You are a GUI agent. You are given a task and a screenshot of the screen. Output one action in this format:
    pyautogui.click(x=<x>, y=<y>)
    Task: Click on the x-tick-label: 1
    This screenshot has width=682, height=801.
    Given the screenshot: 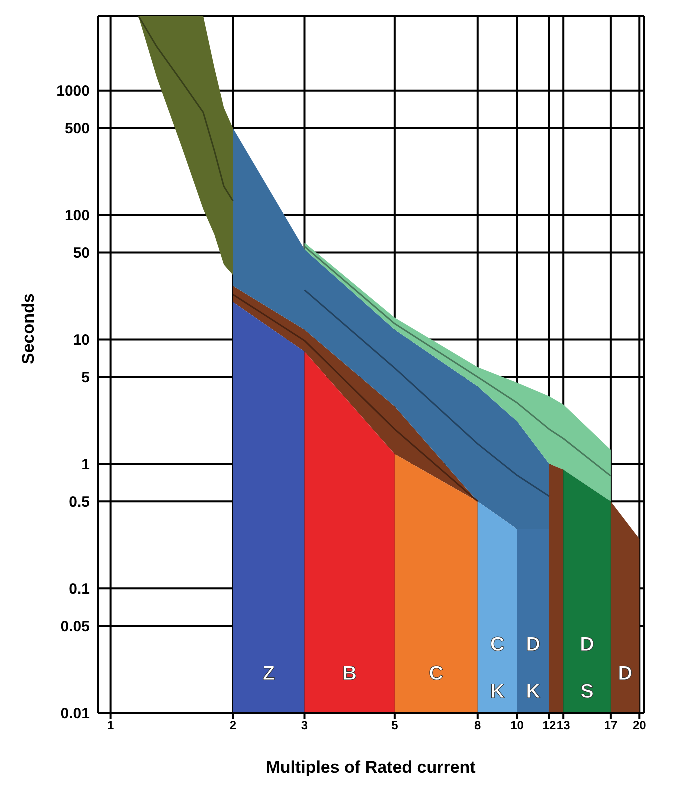 What is the action you would take?
    pyautogui.click(x=110, y=725)
    